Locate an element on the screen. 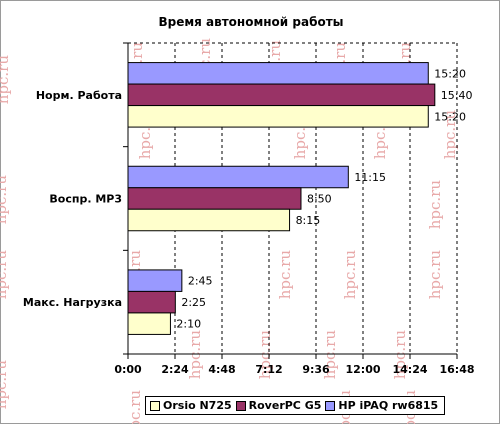 The width and height of the screenshot is (500, 424). legend-item: HP iPAQ rw6815 is located at coordinates (381, 405).